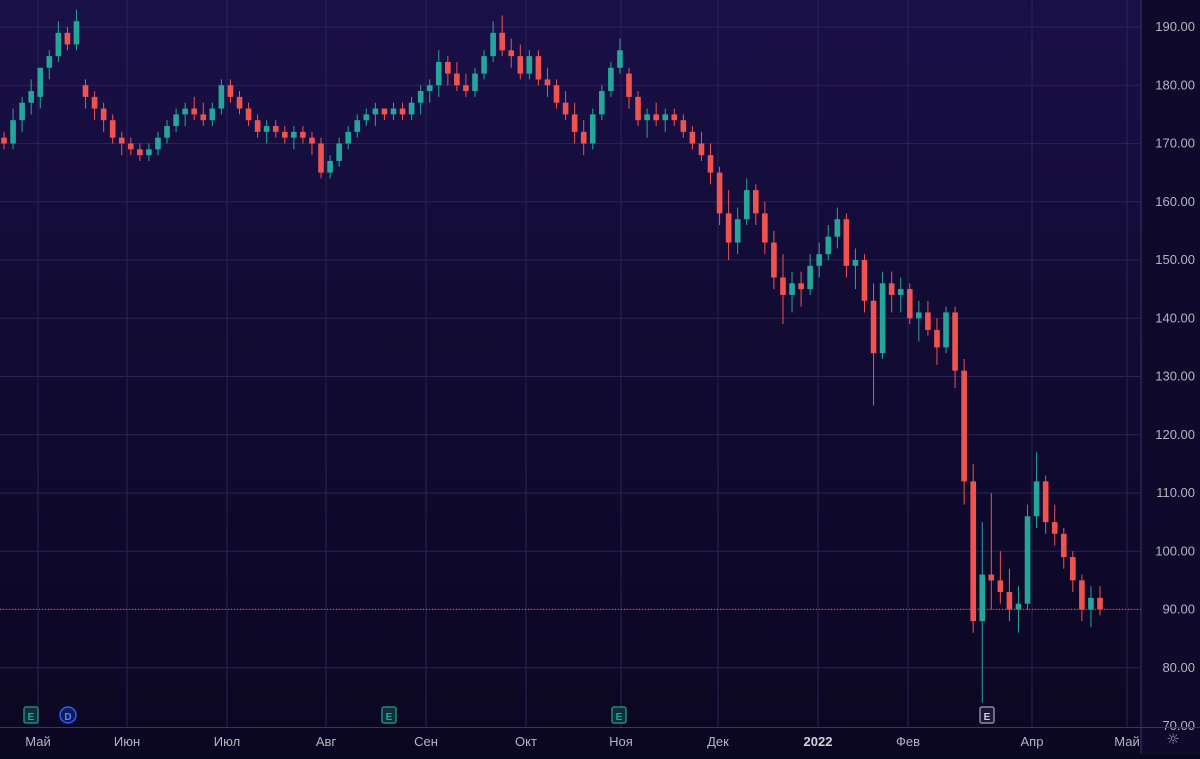 The height and width of the screenshot is (759, 1200). I want to click on x-tick-label: 2022, so click(818, 741).